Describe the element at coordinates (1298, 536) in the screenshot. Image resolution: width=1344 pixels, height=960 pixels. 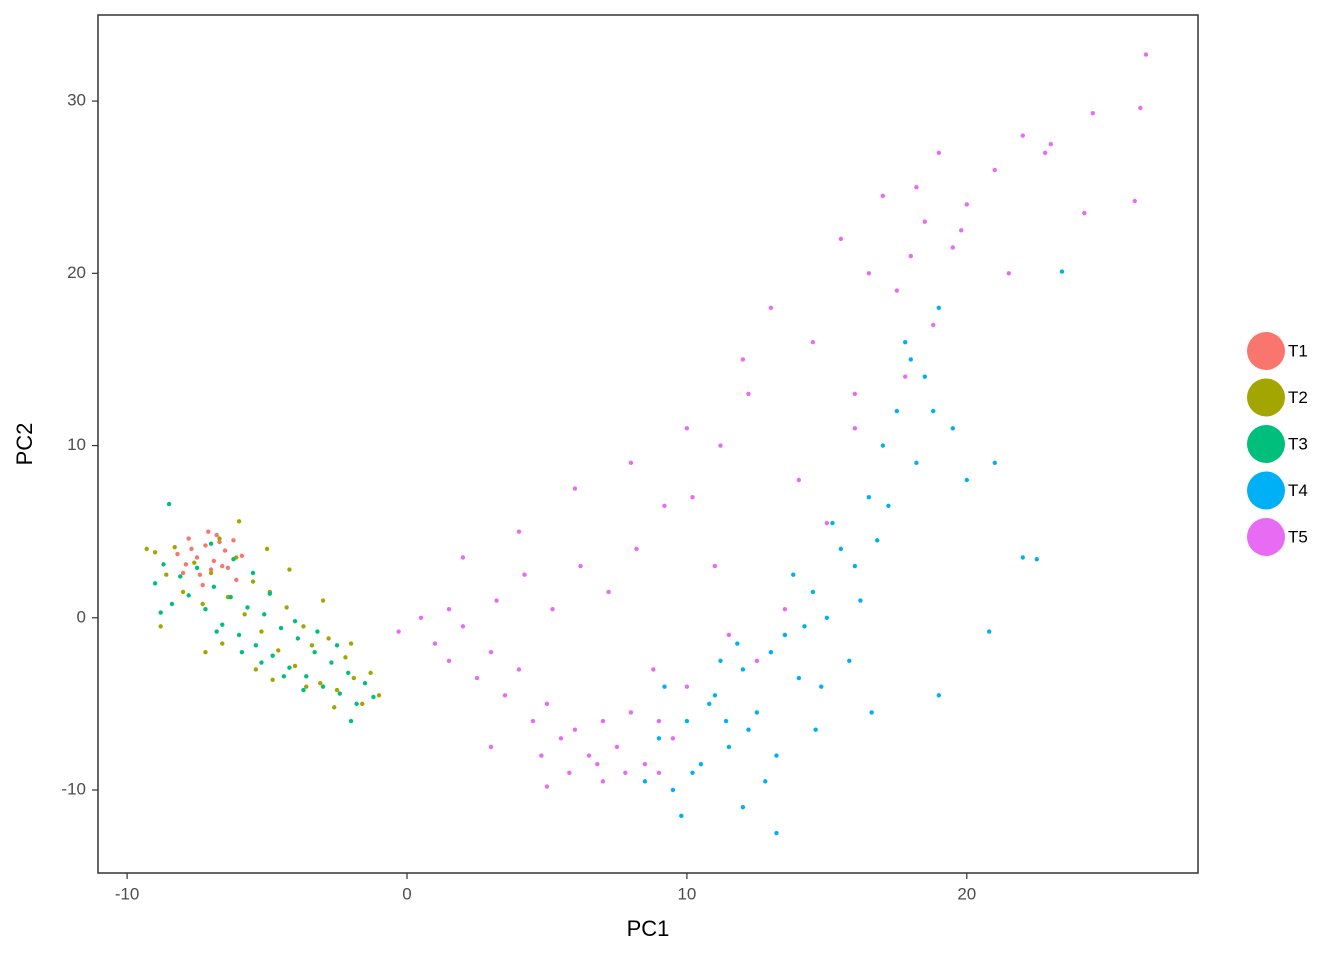
I see `legend-label: T5` at that location.